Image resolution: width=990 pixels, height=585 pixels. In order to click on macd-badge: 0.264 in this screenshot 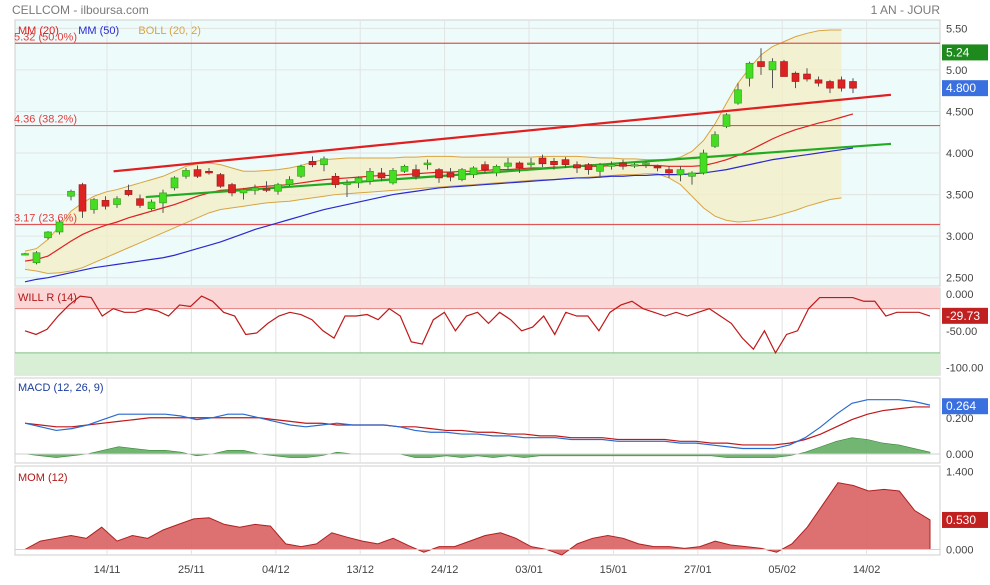, I will do `click(961, 406)`.